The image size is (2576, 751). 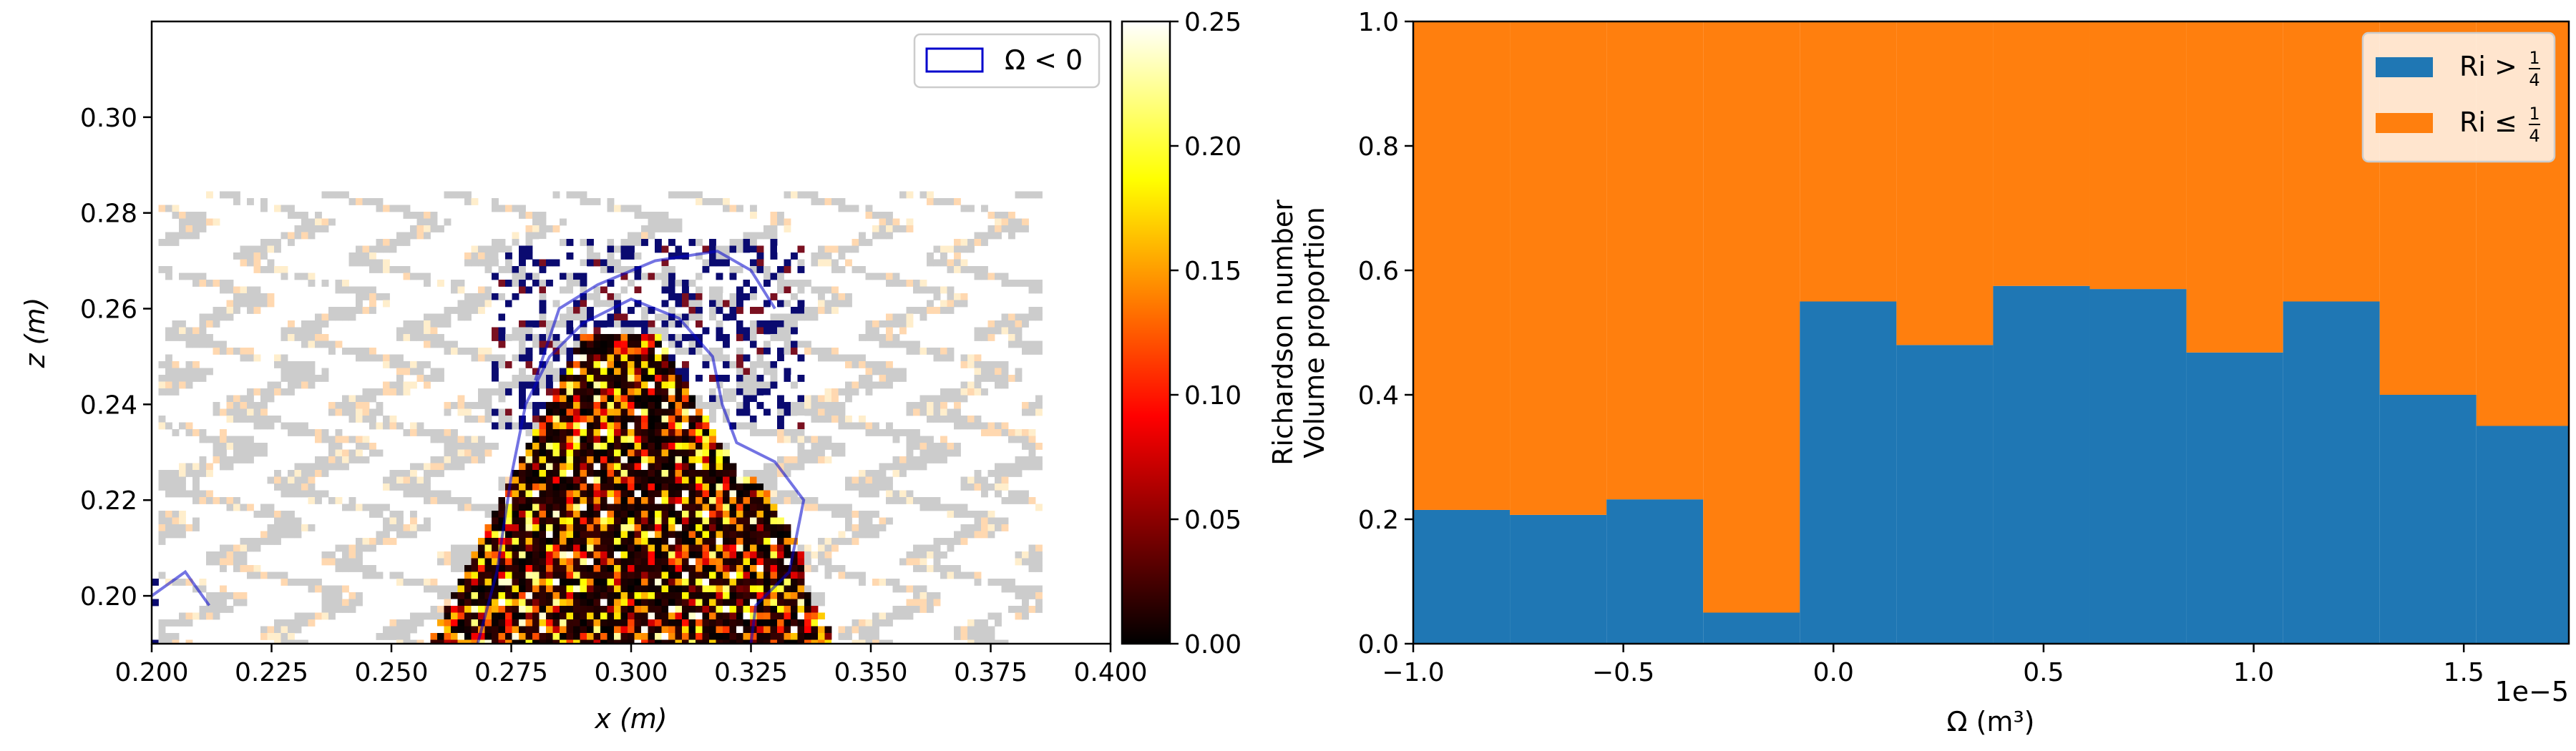 I want to click on histogram-x-label: Ω (m³), so click(x=1990, y=721).